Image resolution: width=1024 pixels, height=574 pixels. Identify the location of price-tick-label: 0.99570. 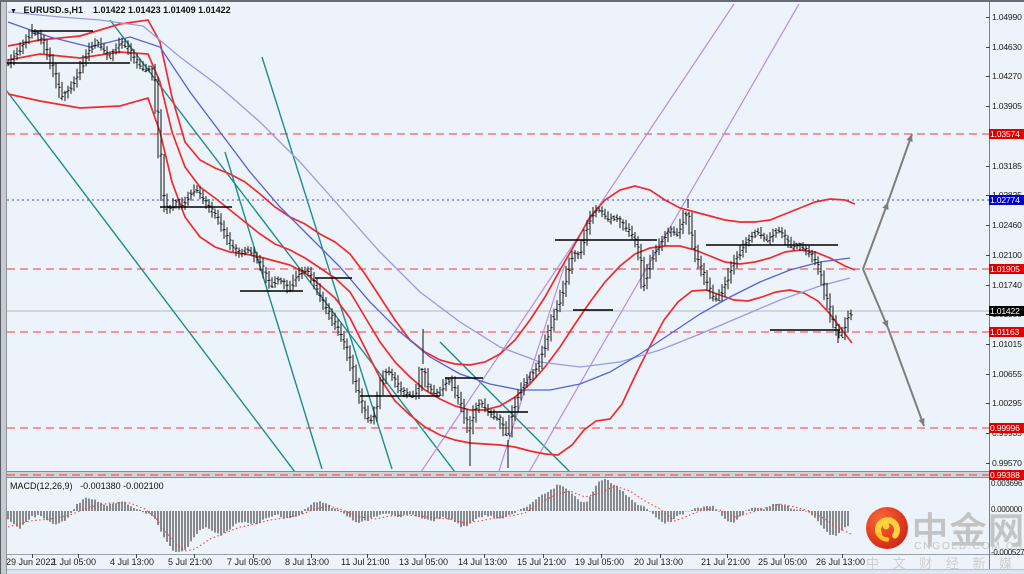
(1007, 463).